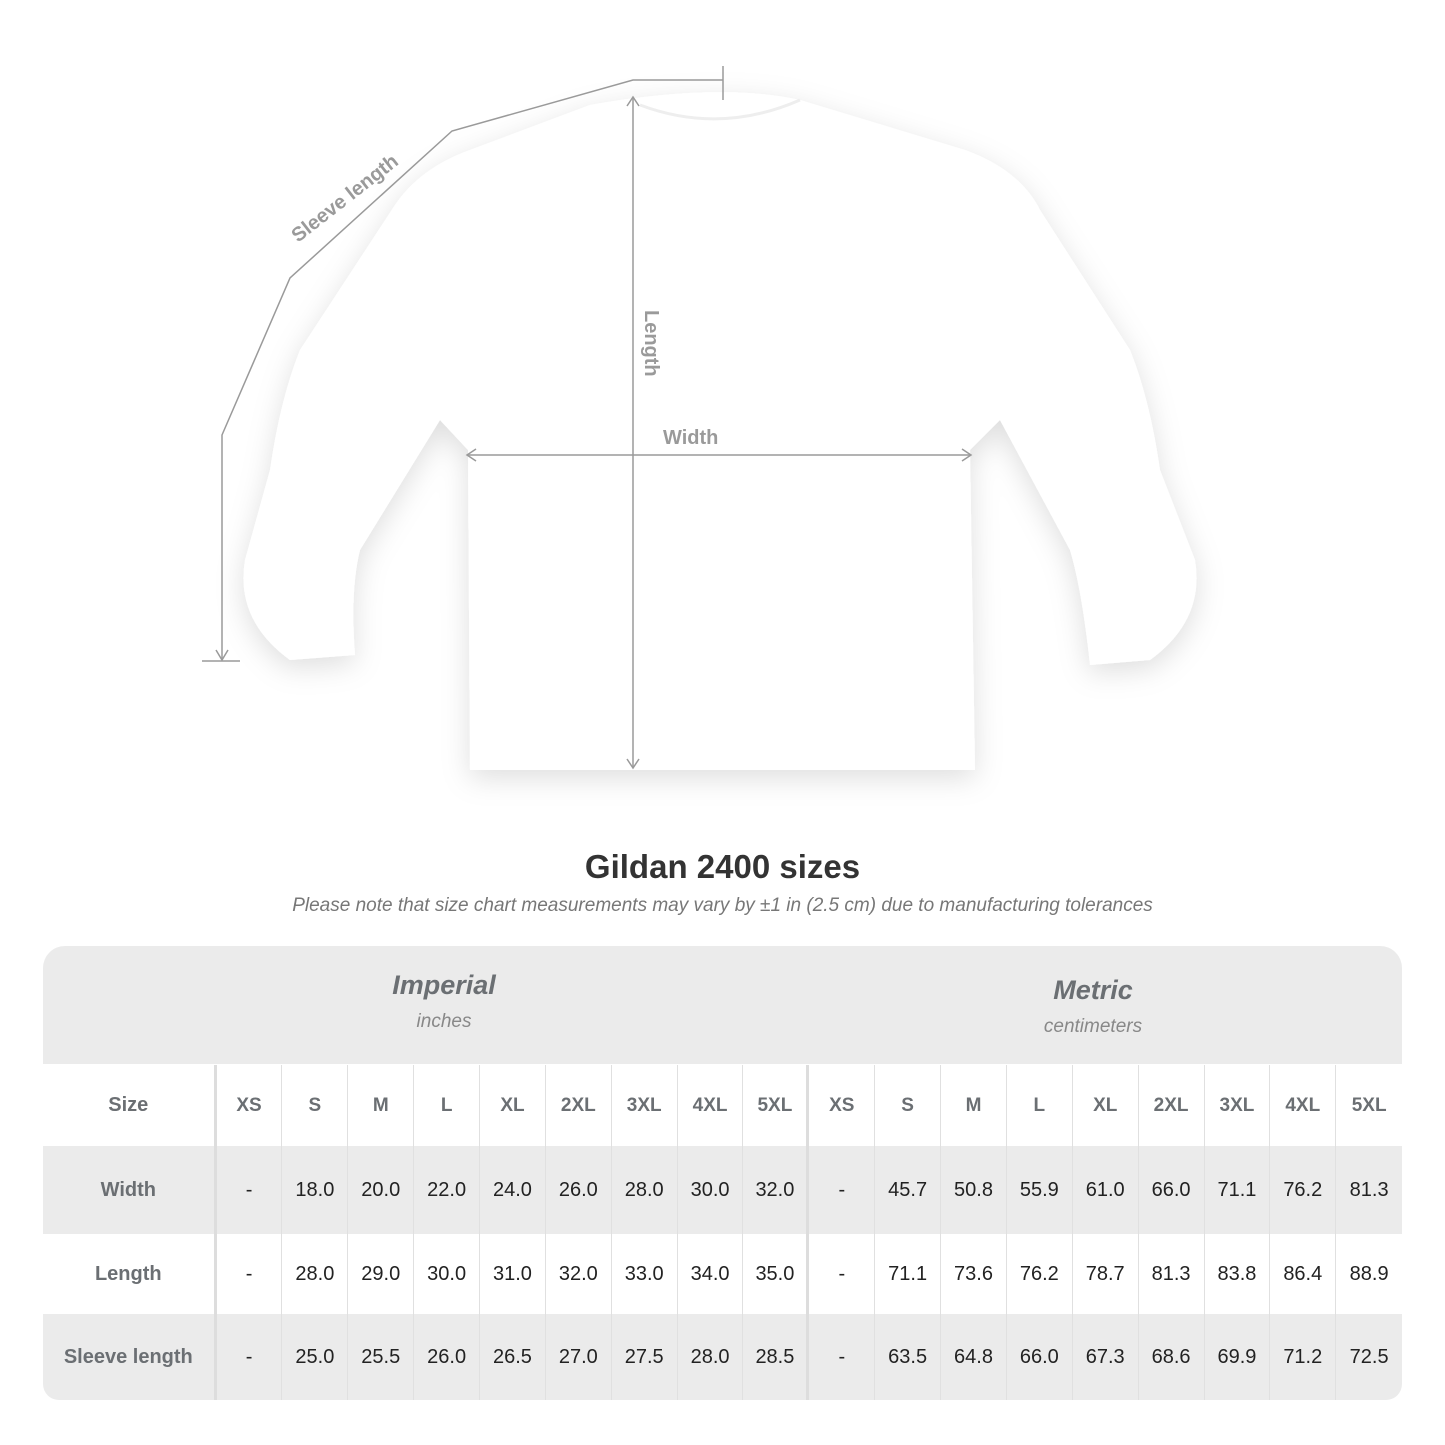 The height and width of the screenshot is (1445, 1445). Describe the element at coordinates (513, 1274) in the screenshot. I see `imperial-value-cell: 31.0` at that location.